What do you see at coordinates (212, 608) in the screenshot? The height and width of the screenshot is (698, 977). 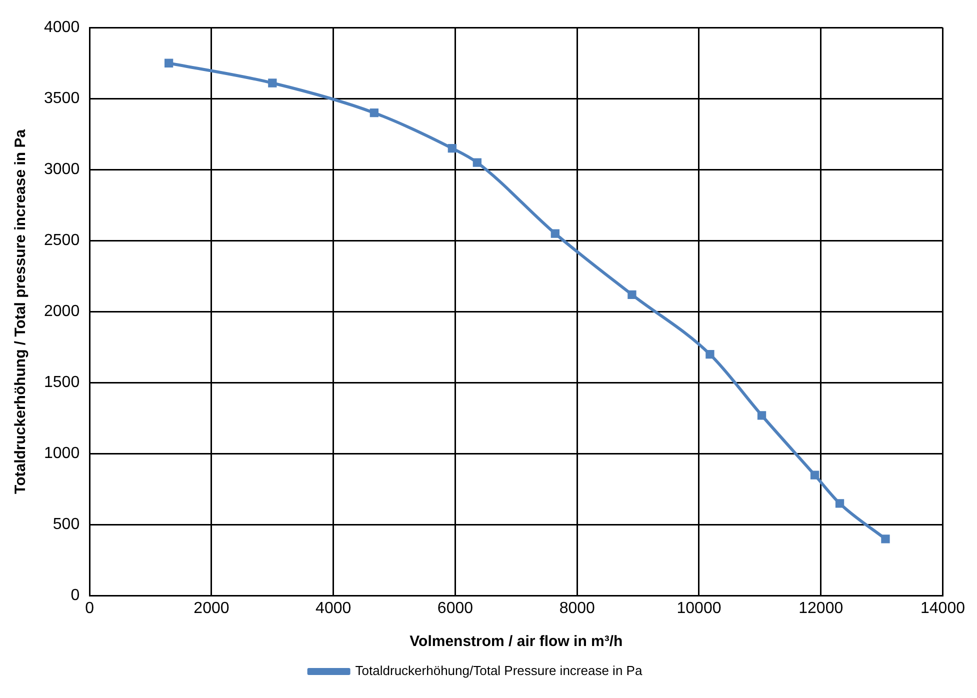 I see `x-tick-label: 2000` at bounding box center [212, 608].